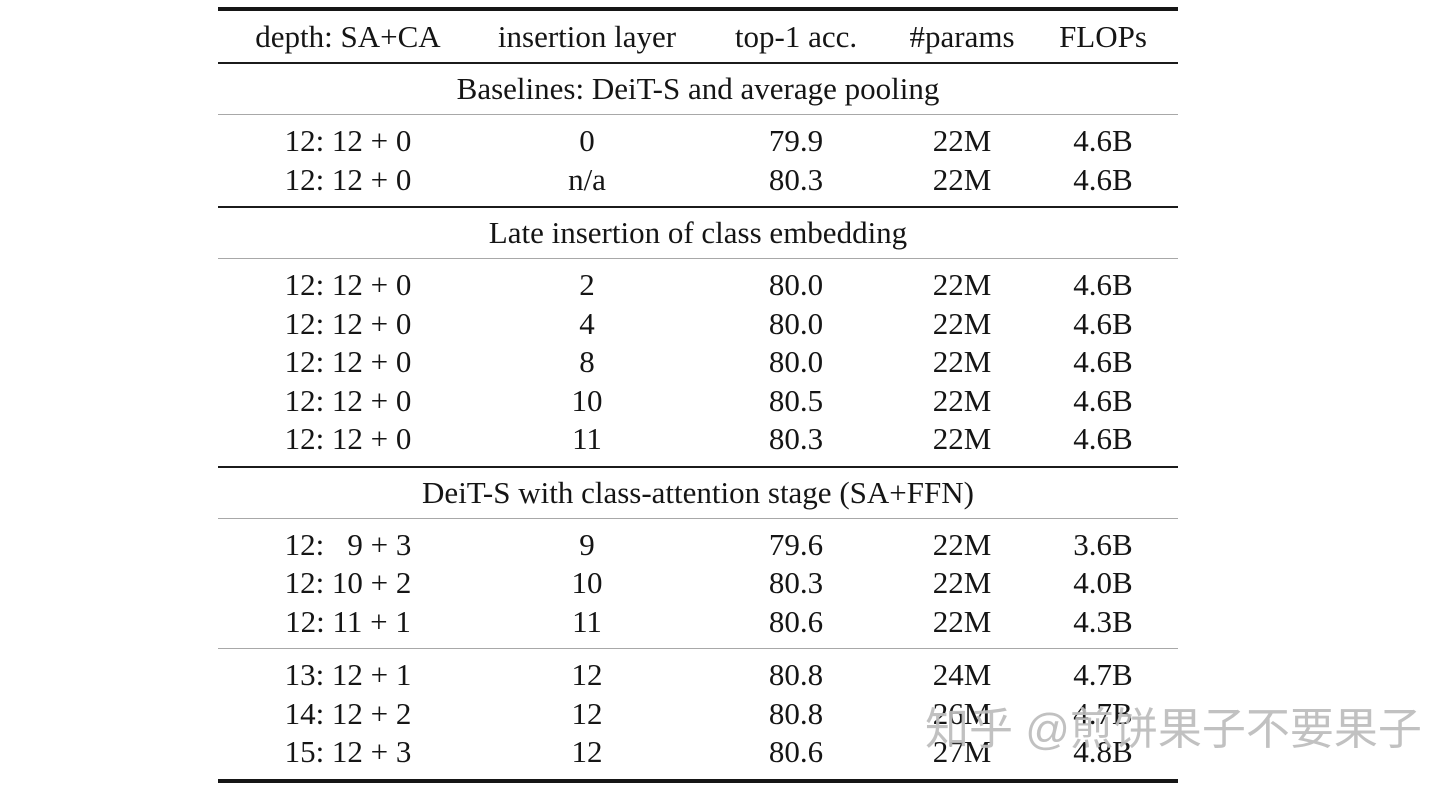 The width and height of the screenshot is (1440, 793). What do you see at coordinates (587, 323) in the screenshot?
I see `table-cell: 4` at bounding box center [587, 323].